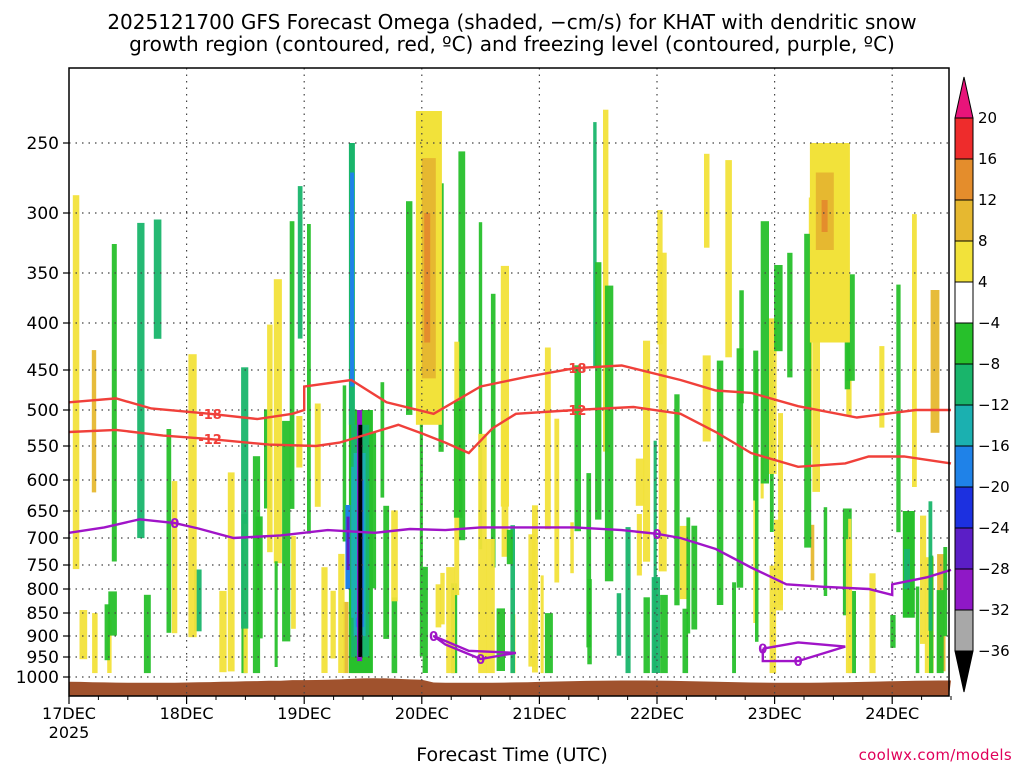 The height and width of the screenshot is (768, 1024). Describe the element at coordinates (935, 755) in the screenshot. I see `credit-link: coolwx.com/models` at that location.